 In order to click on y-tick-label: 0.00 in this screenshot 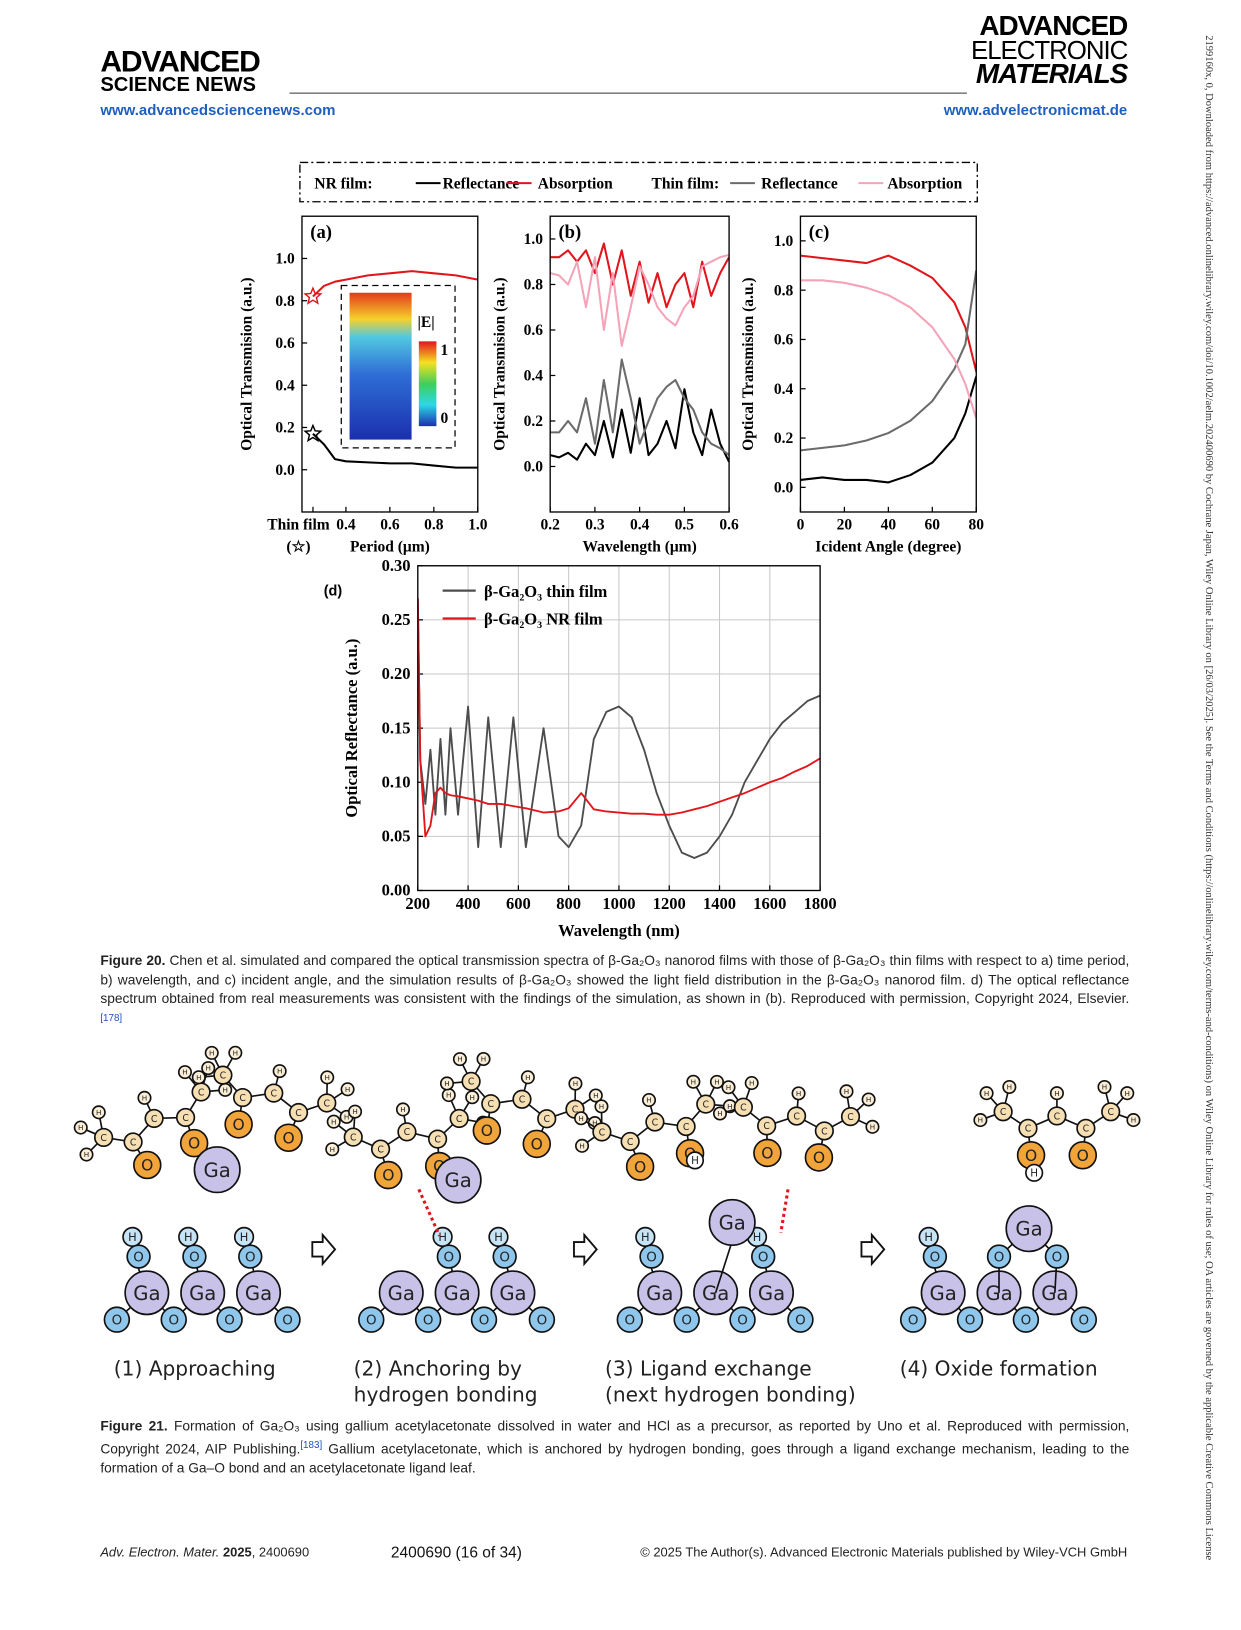, I will do `click(396, 890)`.